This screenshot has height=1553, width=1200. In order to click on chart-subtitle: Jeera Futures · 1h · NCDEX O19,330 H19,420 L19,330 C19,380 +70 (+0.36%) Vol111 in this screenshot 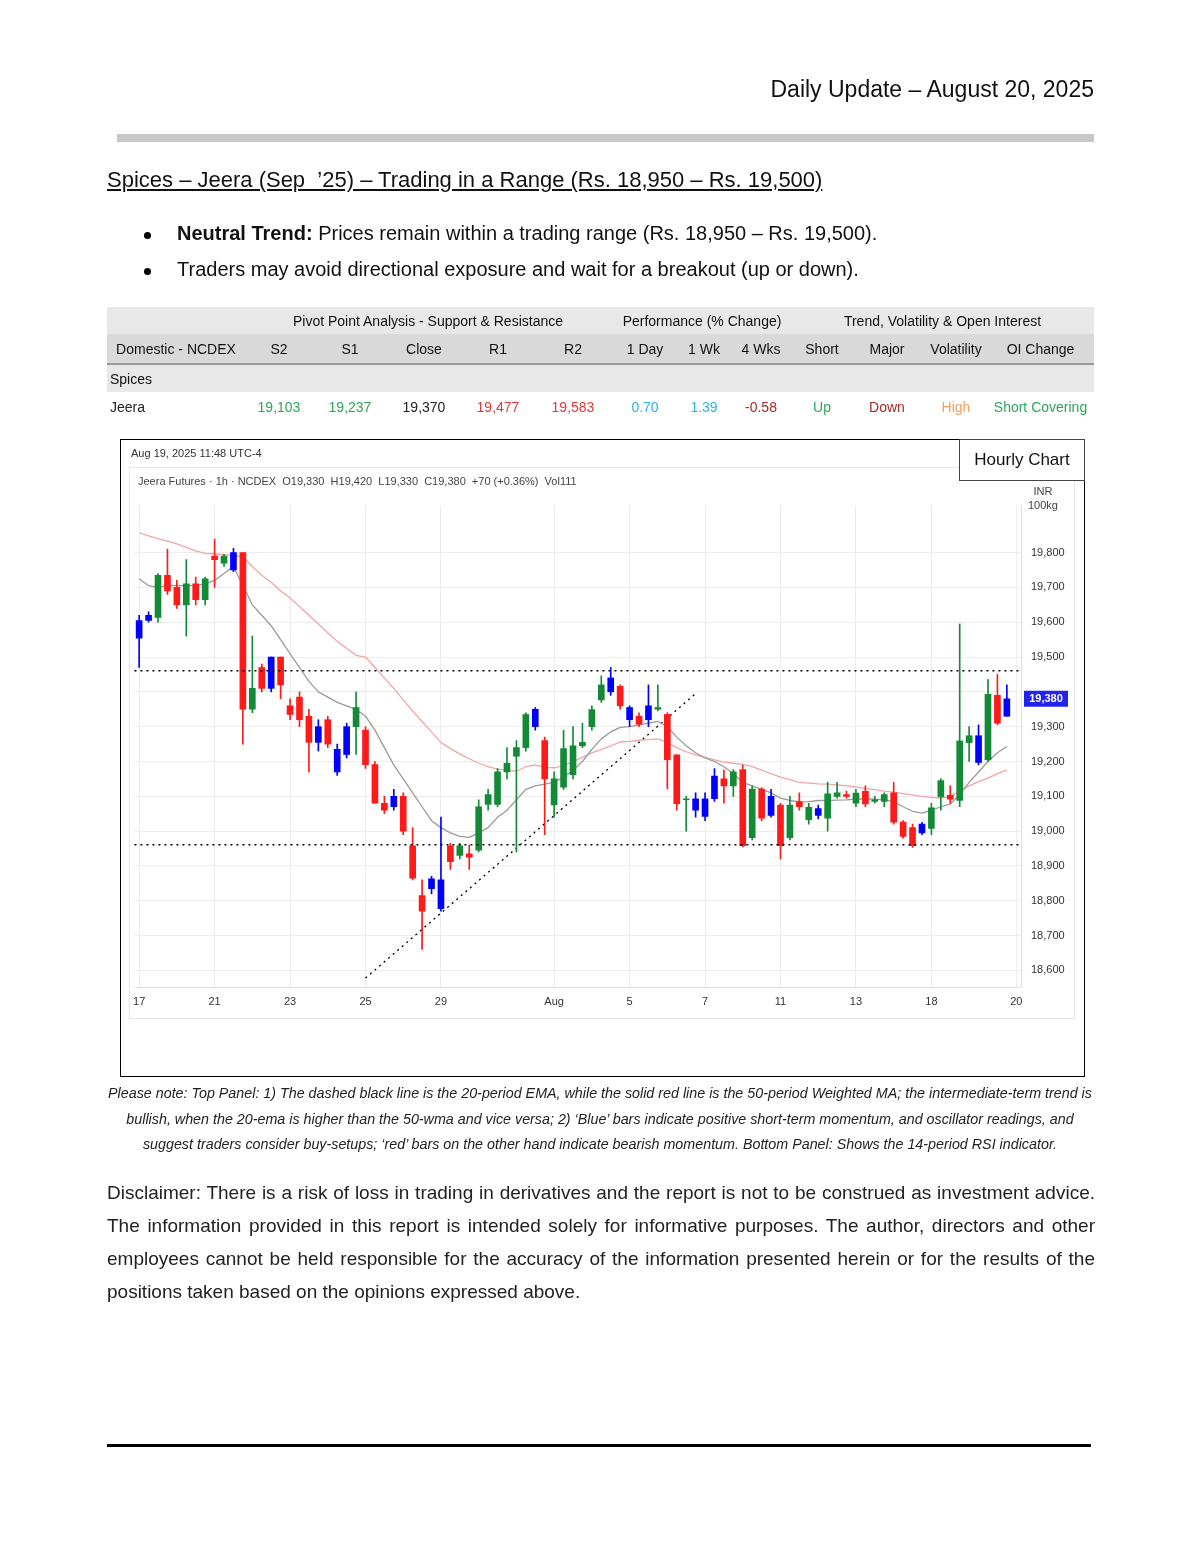, I will do `click(357, 481)`.